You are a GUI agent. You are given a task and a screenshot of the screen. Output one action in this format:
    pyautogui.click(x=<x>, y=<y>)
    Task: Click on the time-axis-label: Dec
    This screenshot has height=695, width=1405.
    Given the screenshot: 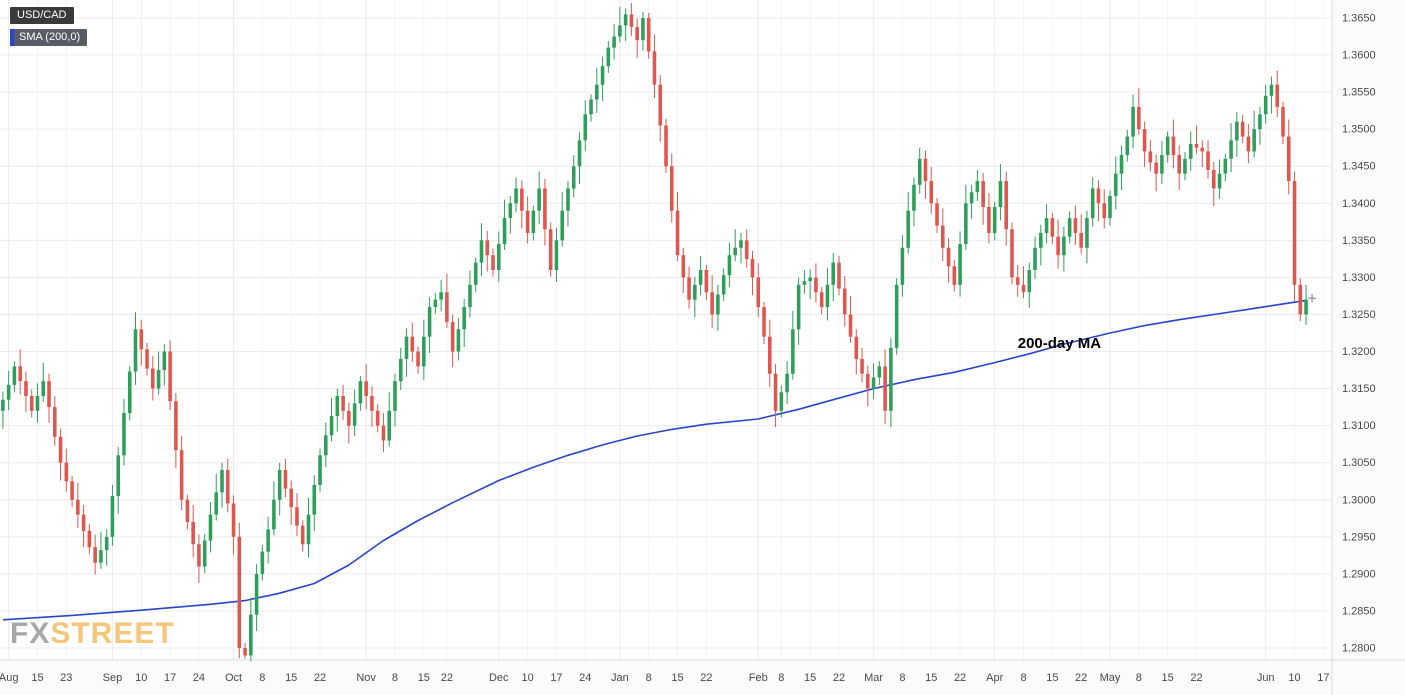 What is the action you would take?
    pyautogui.click(x=499, y=678)
    